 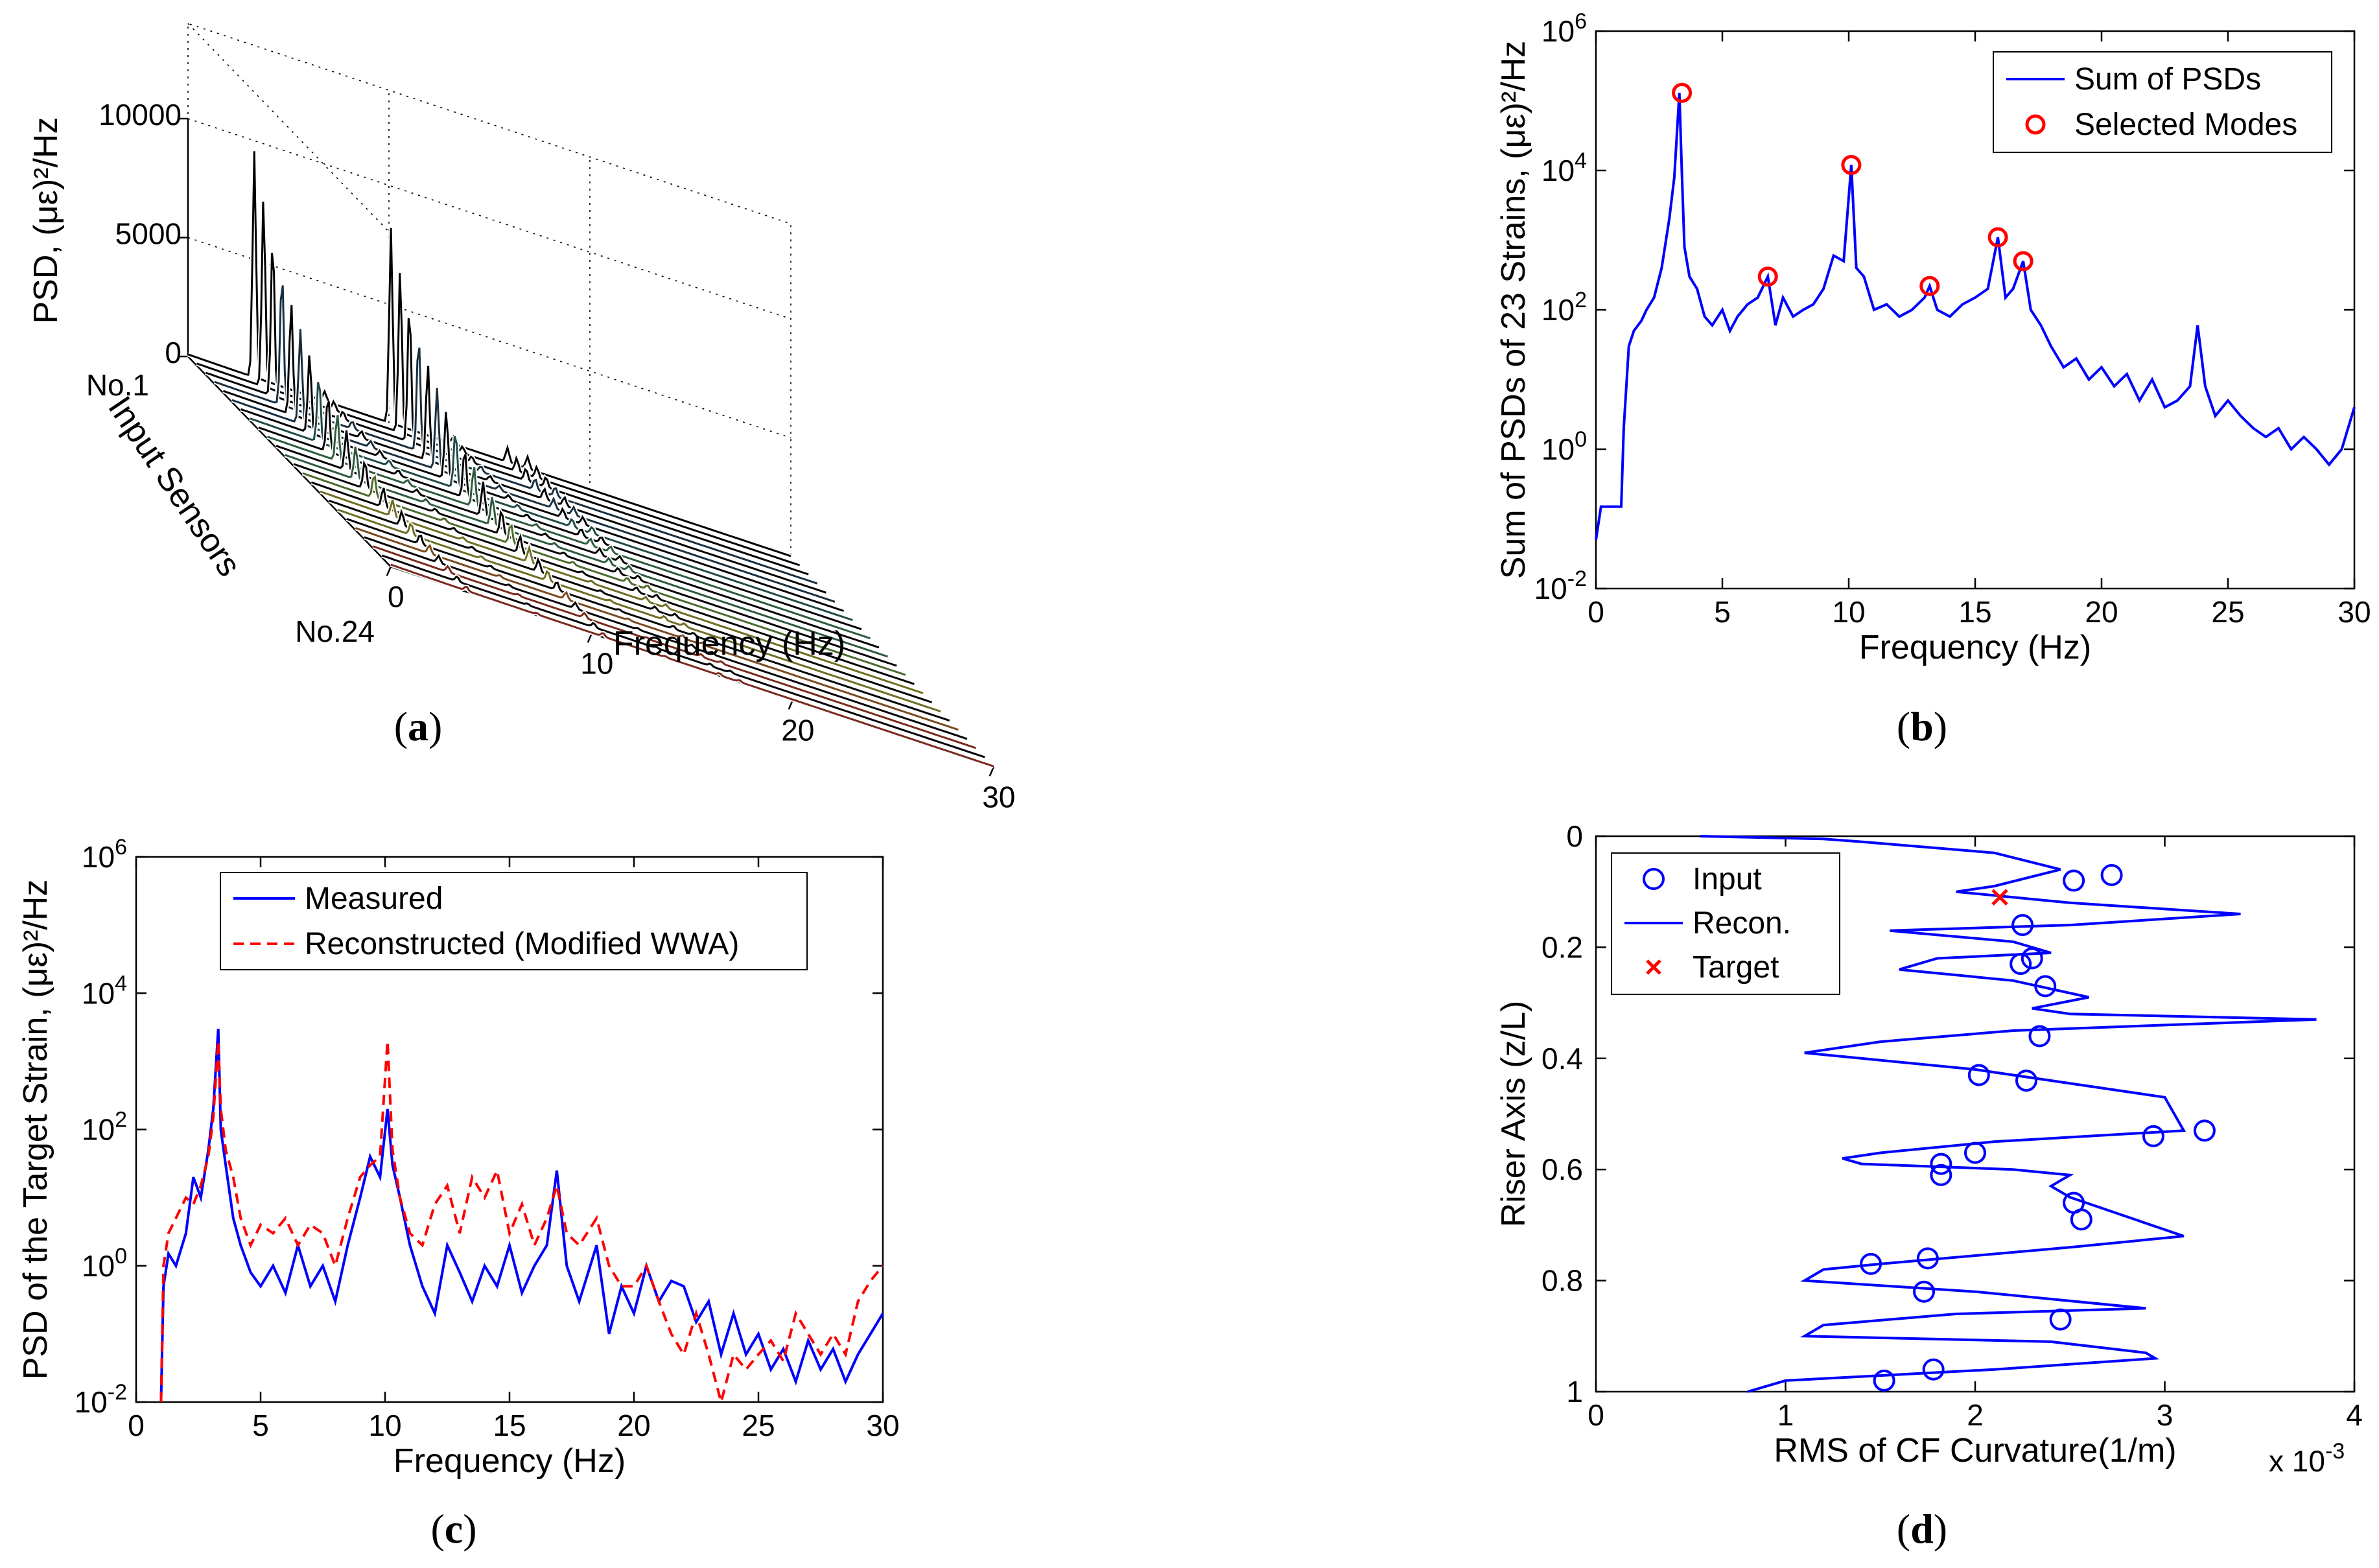 I want to click on y-tick-label: 0.4, so click(x=1562, y=1058).